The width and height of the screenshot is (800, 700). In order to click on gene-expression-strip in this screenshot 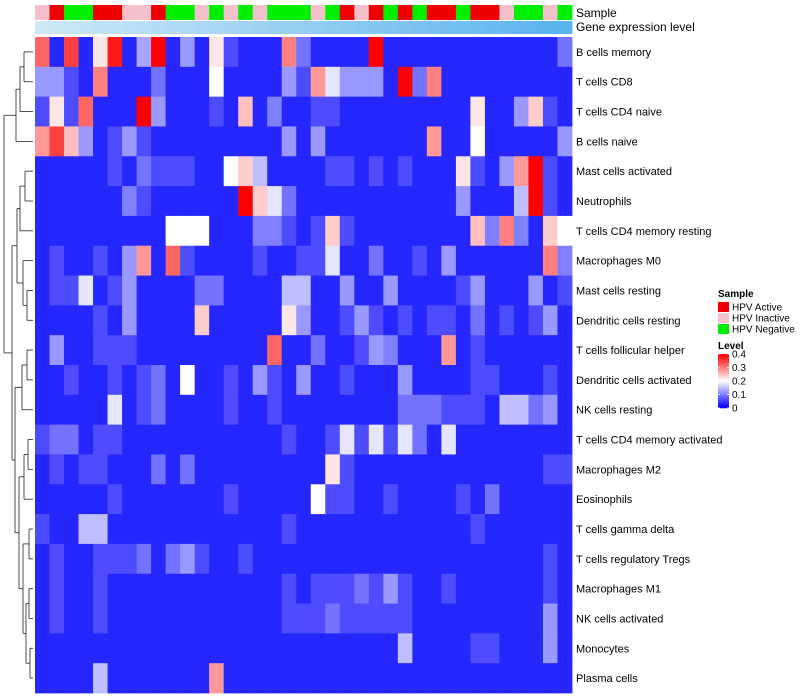, I will do `click(304, 27)`.